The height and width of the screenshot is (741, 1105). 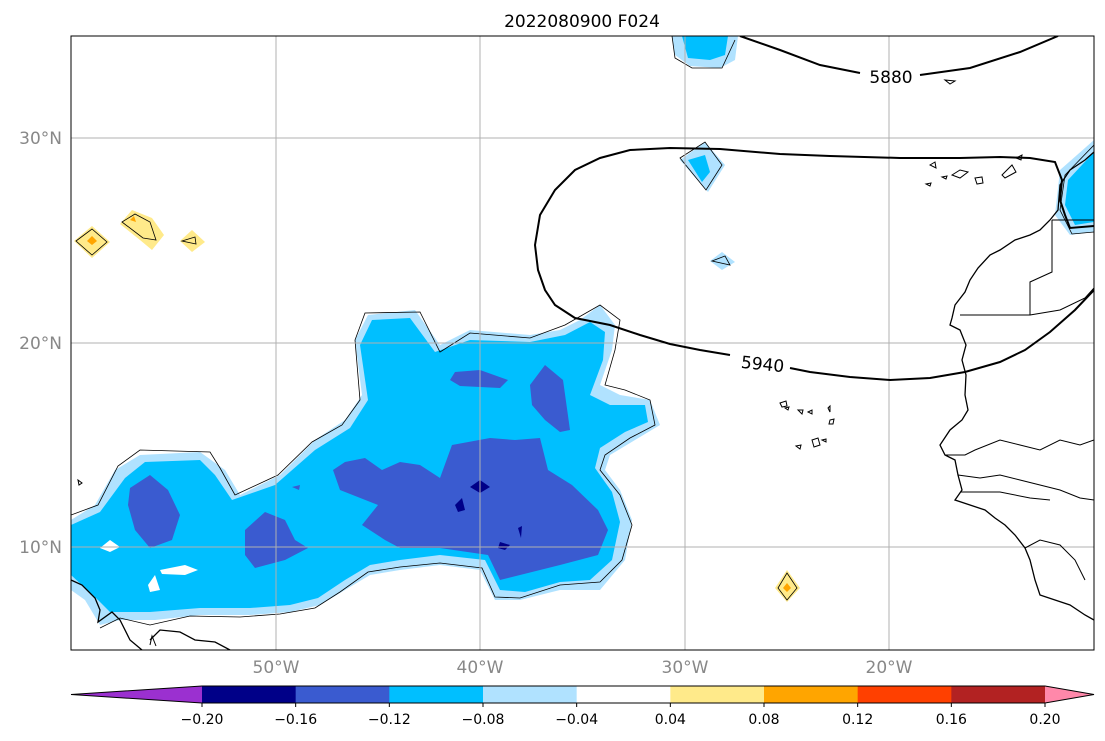 I want to click on map-title: 2022080900 F024, so click(x=582, y=22).